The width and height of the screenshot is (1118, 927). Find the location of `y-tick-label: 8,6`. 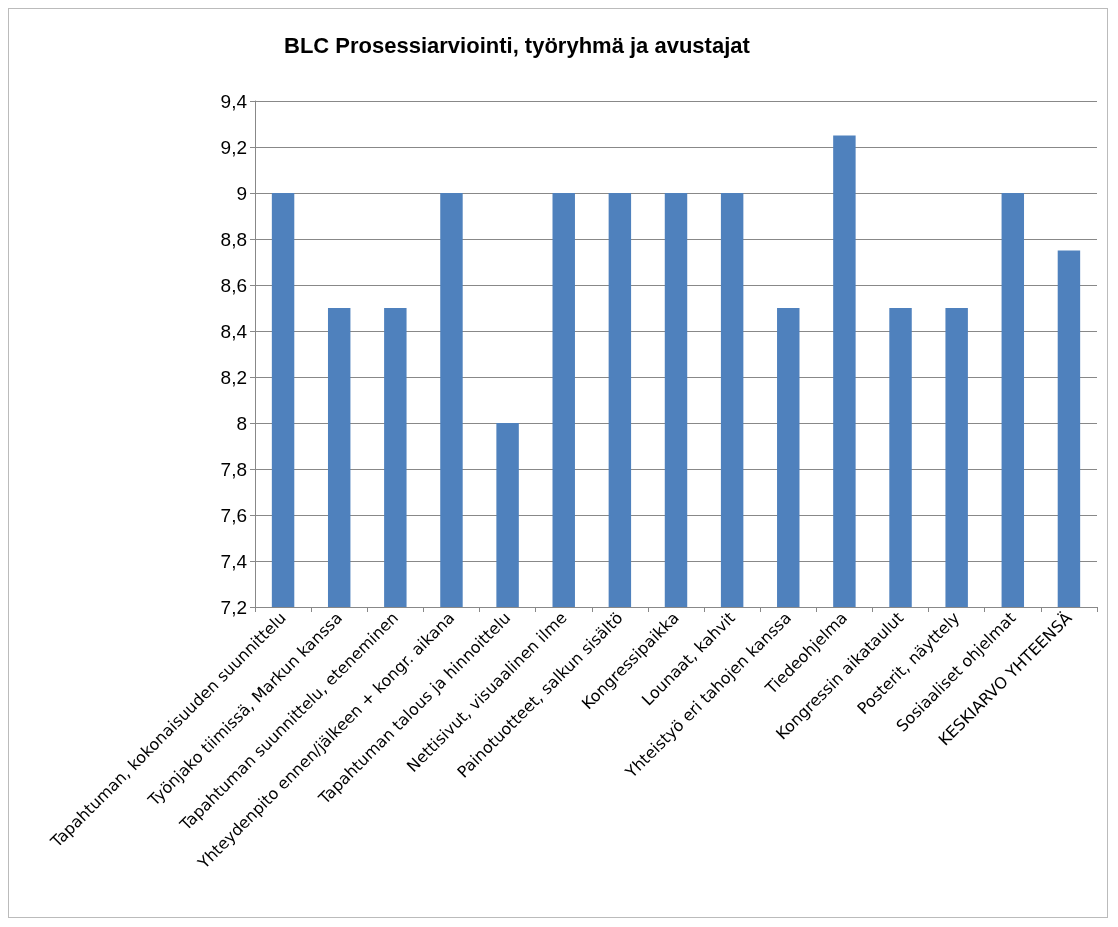

y-tick-label: 8,6 is located at coordinates (233, 285).